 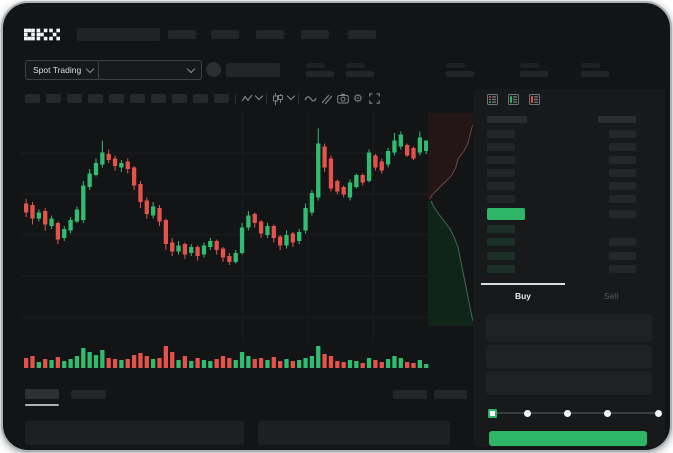 What do you see at coordinates (343, 98) in the screenshot?
I see `camera-icon` at bounding box center [343, 98].